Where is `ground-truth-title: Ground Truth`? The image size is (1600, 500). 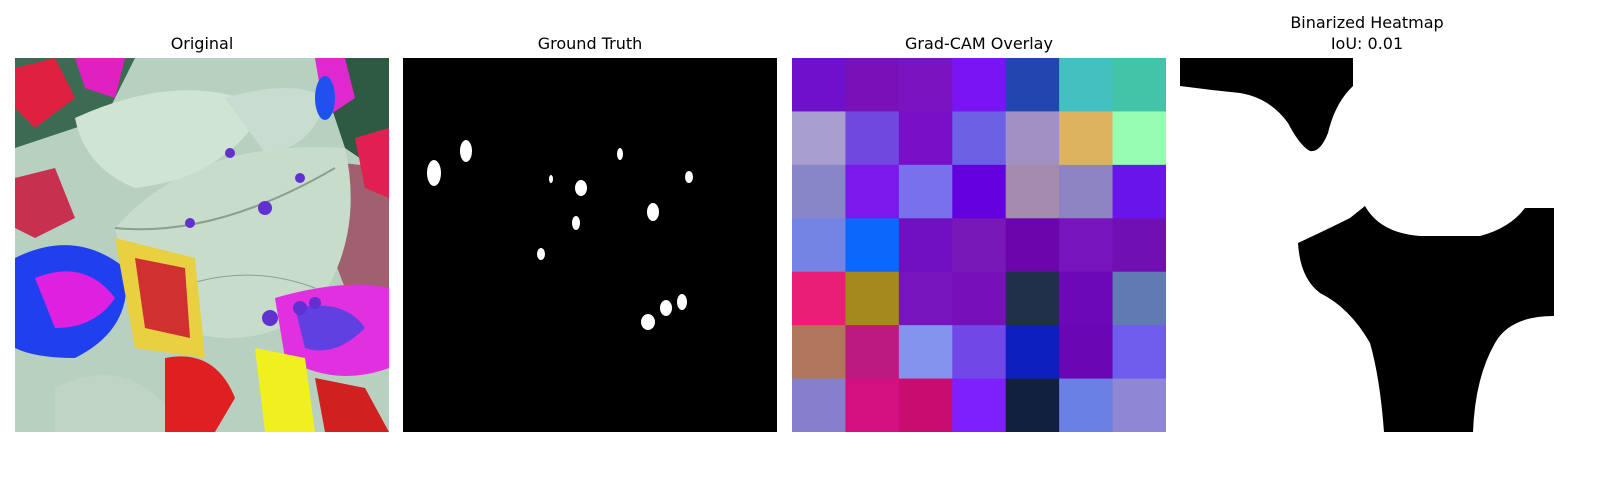
ground-truth-title: Ground Truth is located at coordinates (590, 43).